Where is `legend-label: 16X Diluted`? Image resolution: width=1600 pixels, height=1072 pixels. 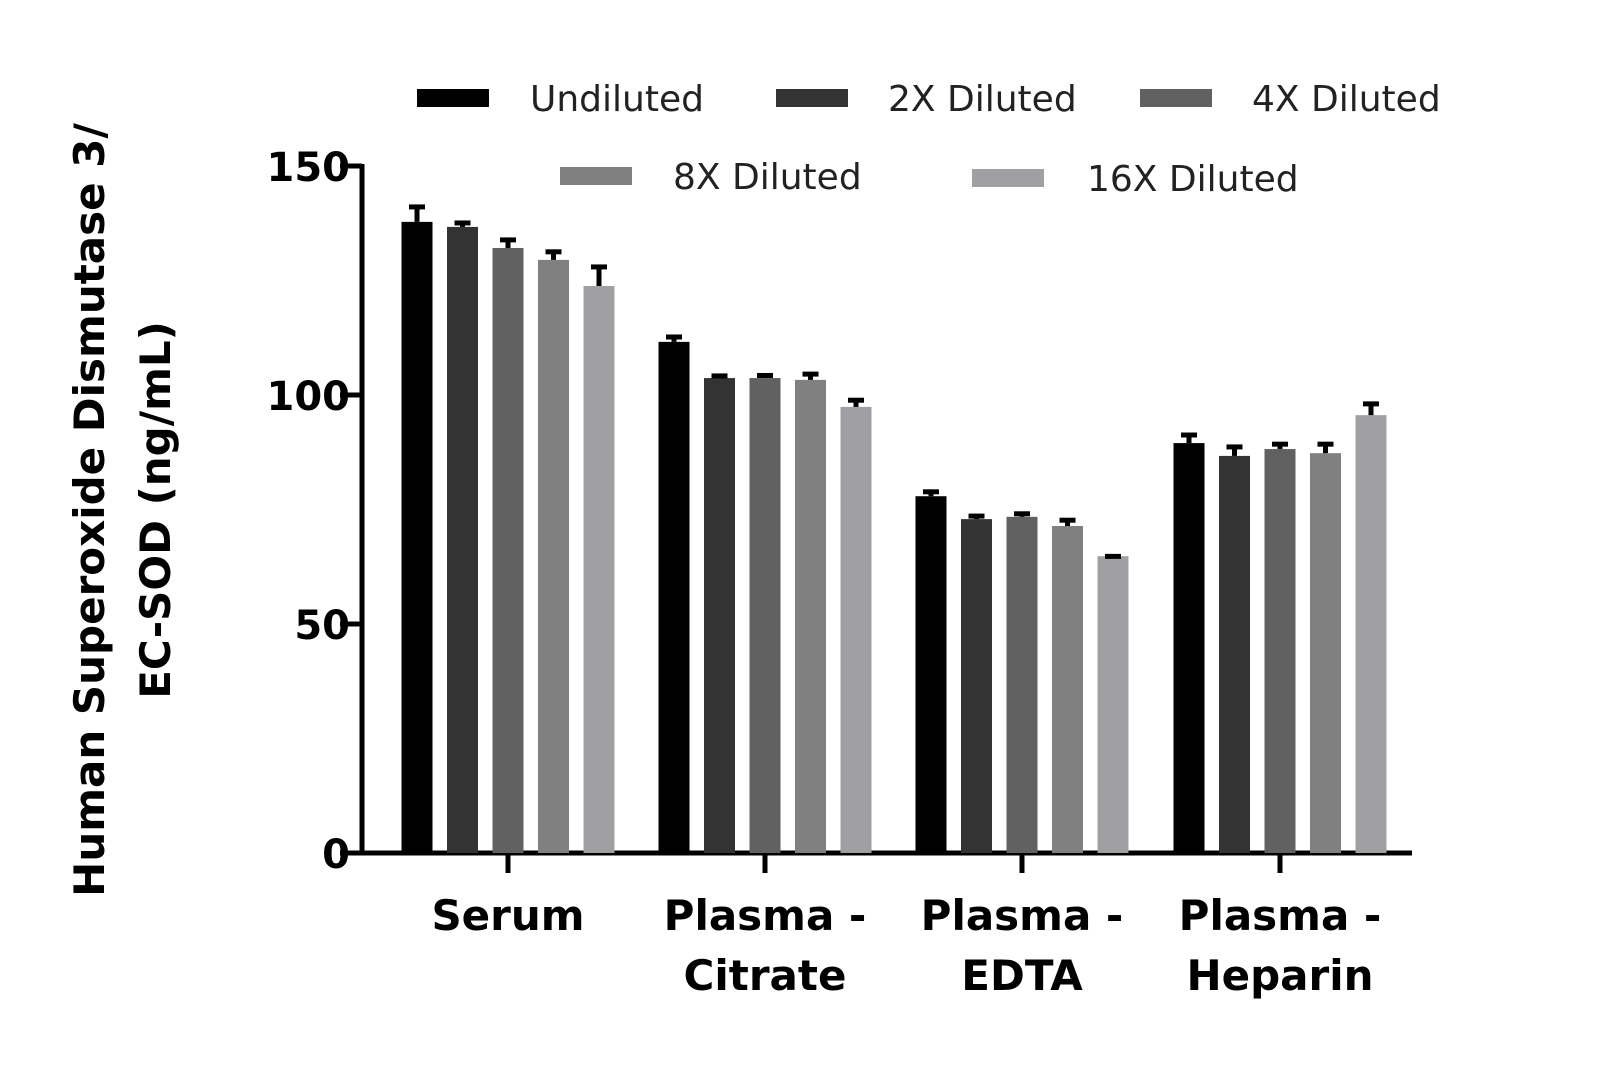
legend-label: 16X Diluted is located at coordinates (1193, 179).